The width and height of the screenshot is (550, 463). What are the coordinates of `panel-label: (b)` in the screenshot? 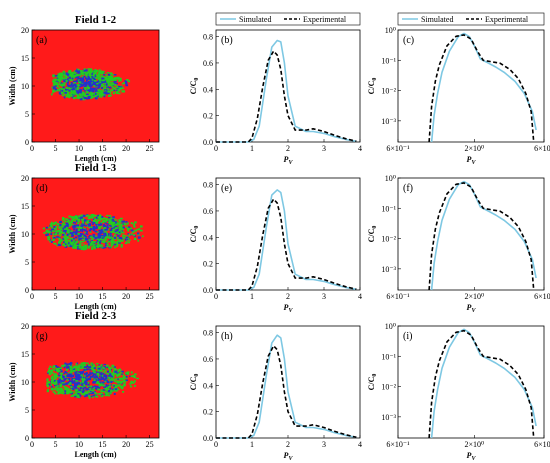 It's located at (227, 40).